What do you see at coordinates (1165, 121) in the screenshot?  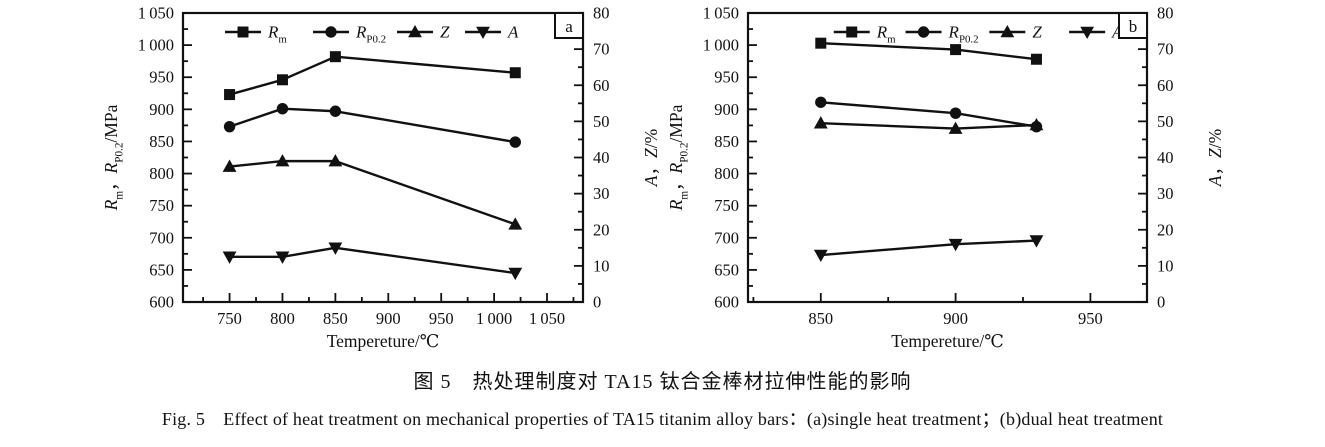 I see `y-right-tick-label: 50` at bounding box center [1165, 121].